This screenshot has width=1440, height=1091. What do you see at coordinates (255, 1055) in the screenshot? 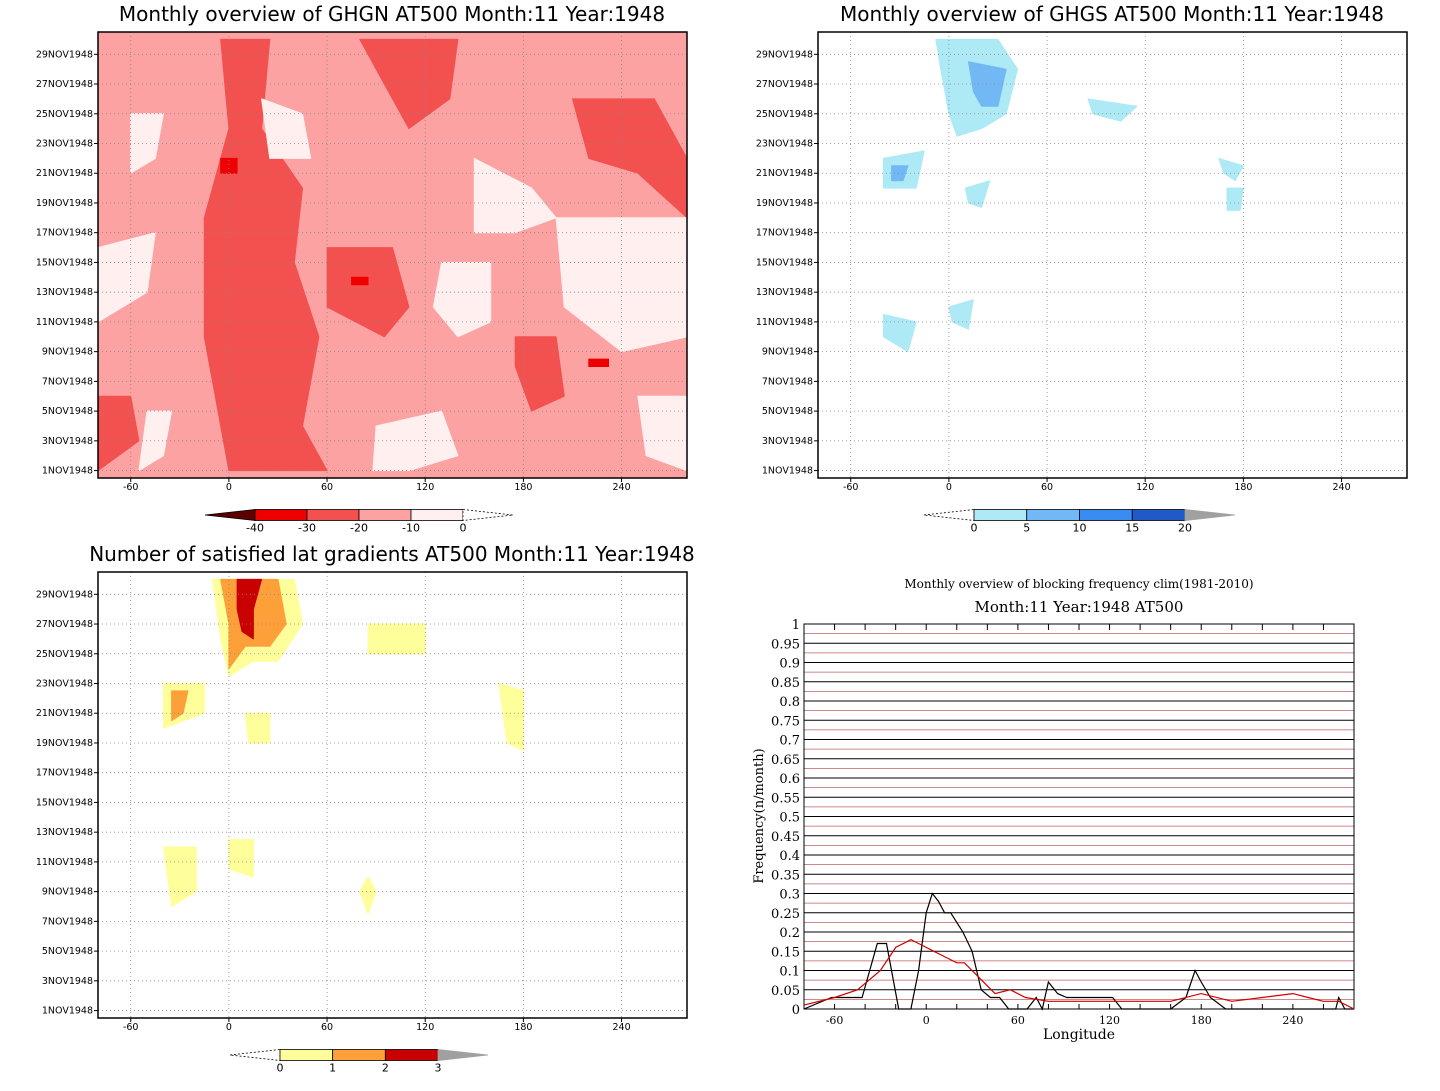
I see `colorbar-low-arrow` at bounding box center [255, 1055].